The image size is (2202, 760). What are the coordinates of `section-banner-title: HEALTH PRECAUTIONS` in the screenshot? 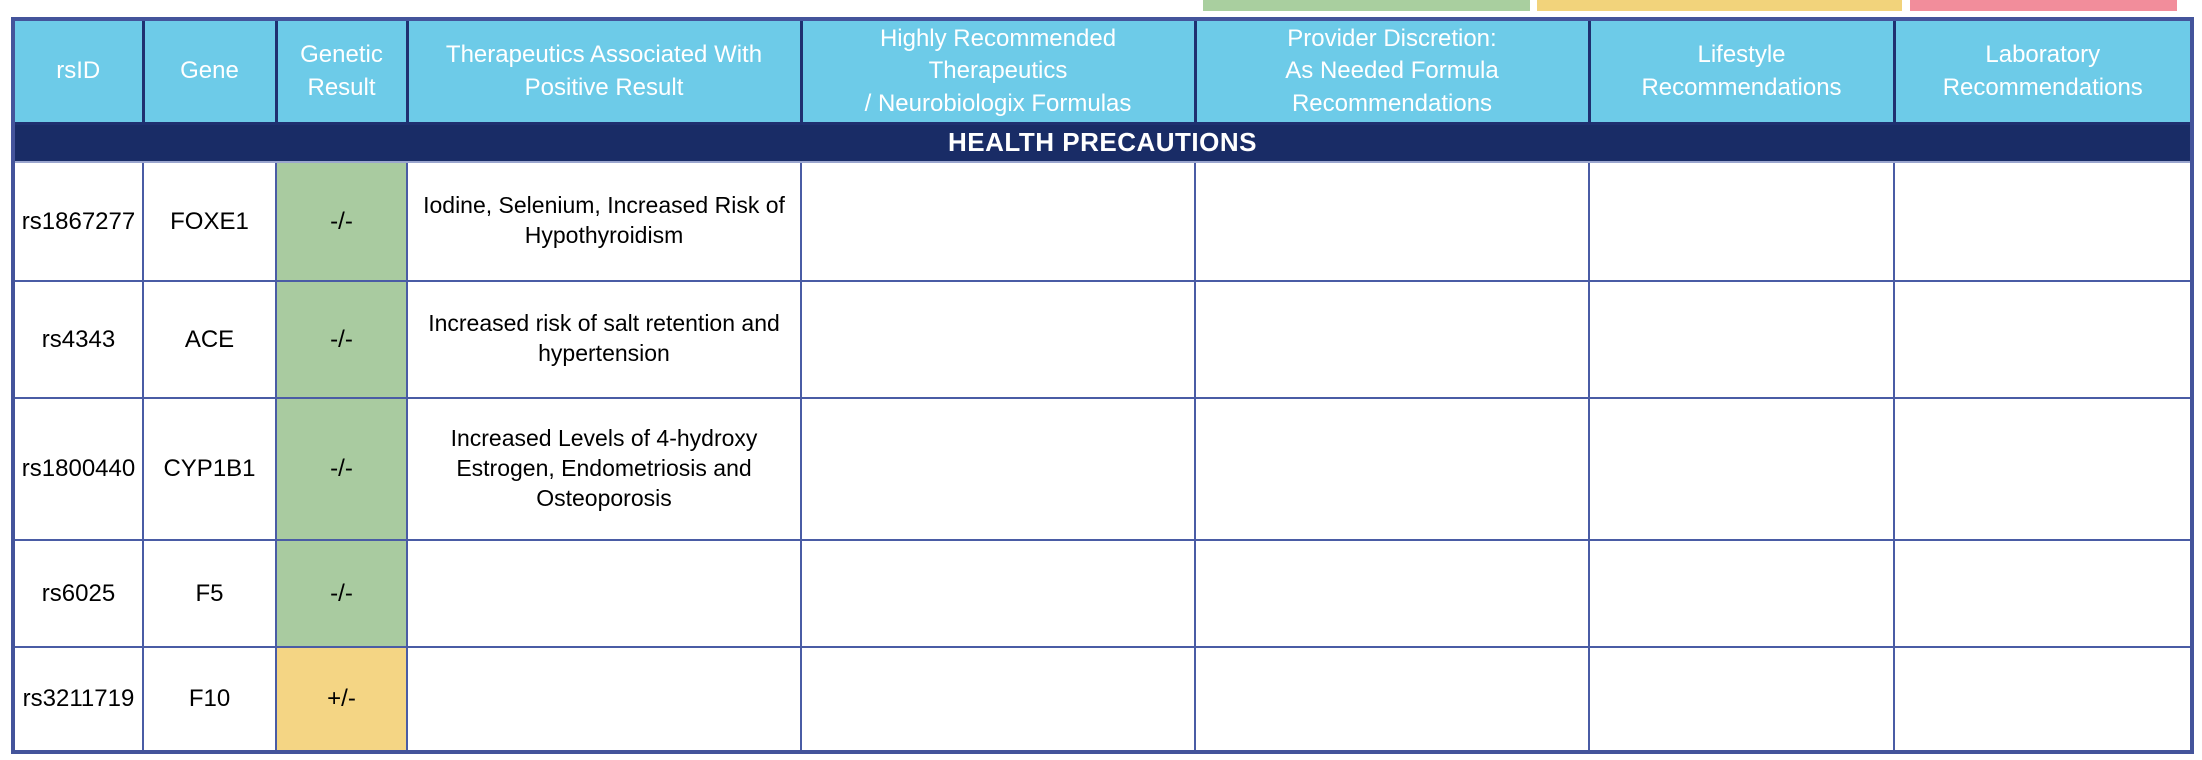 It's located at (1102, 142).